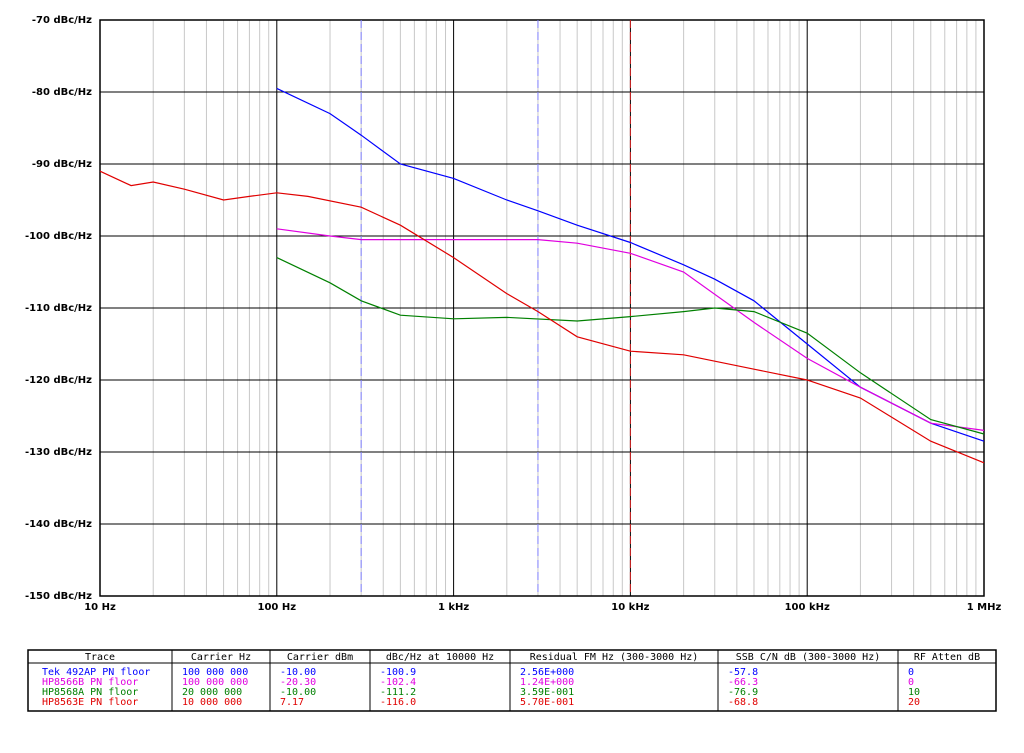  Describe the element at coordinates (62, 20) in the screenshot. I see `y-tick-label: -70 dBc/Hz` at that location.